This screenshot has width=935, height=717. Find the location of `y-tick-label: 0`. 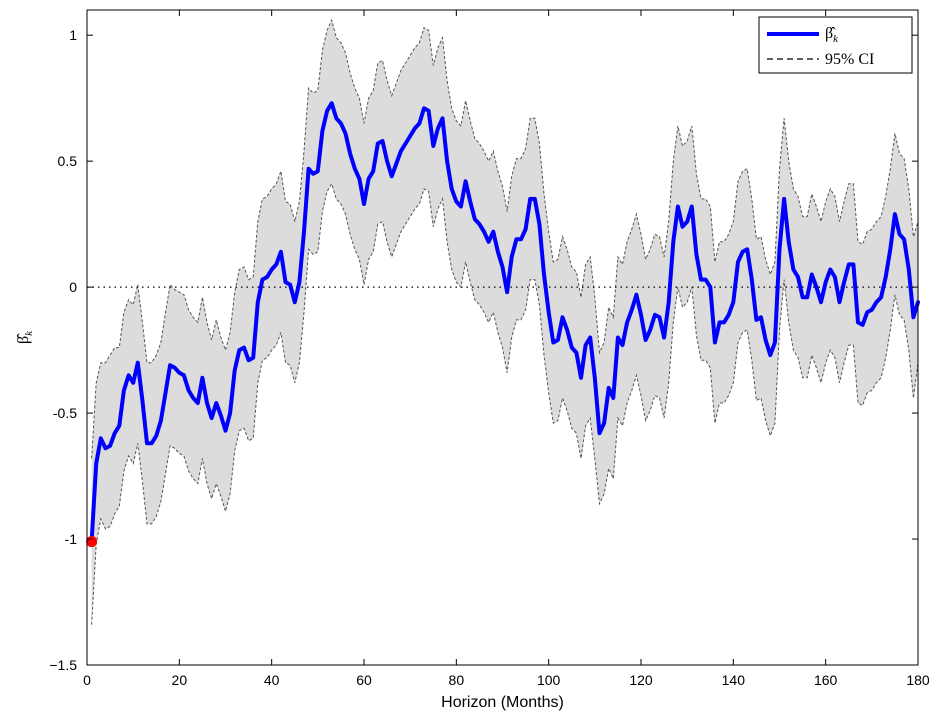

y-tick-label: 0 is located at coordinates (73, 287).